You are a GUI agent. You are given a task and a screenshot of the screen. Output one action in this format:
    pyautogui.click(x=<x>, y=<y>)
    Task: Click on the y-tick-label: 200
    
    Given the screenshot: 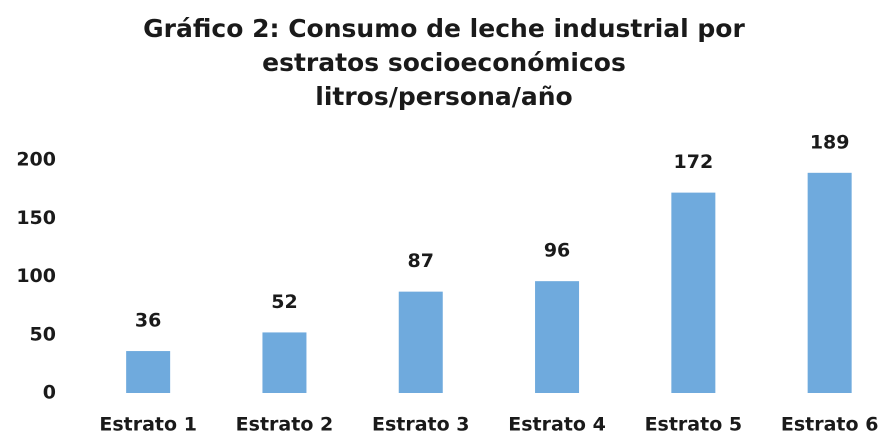 What is the action you would take?
    pyautogui.click(x=36, y=160)
    